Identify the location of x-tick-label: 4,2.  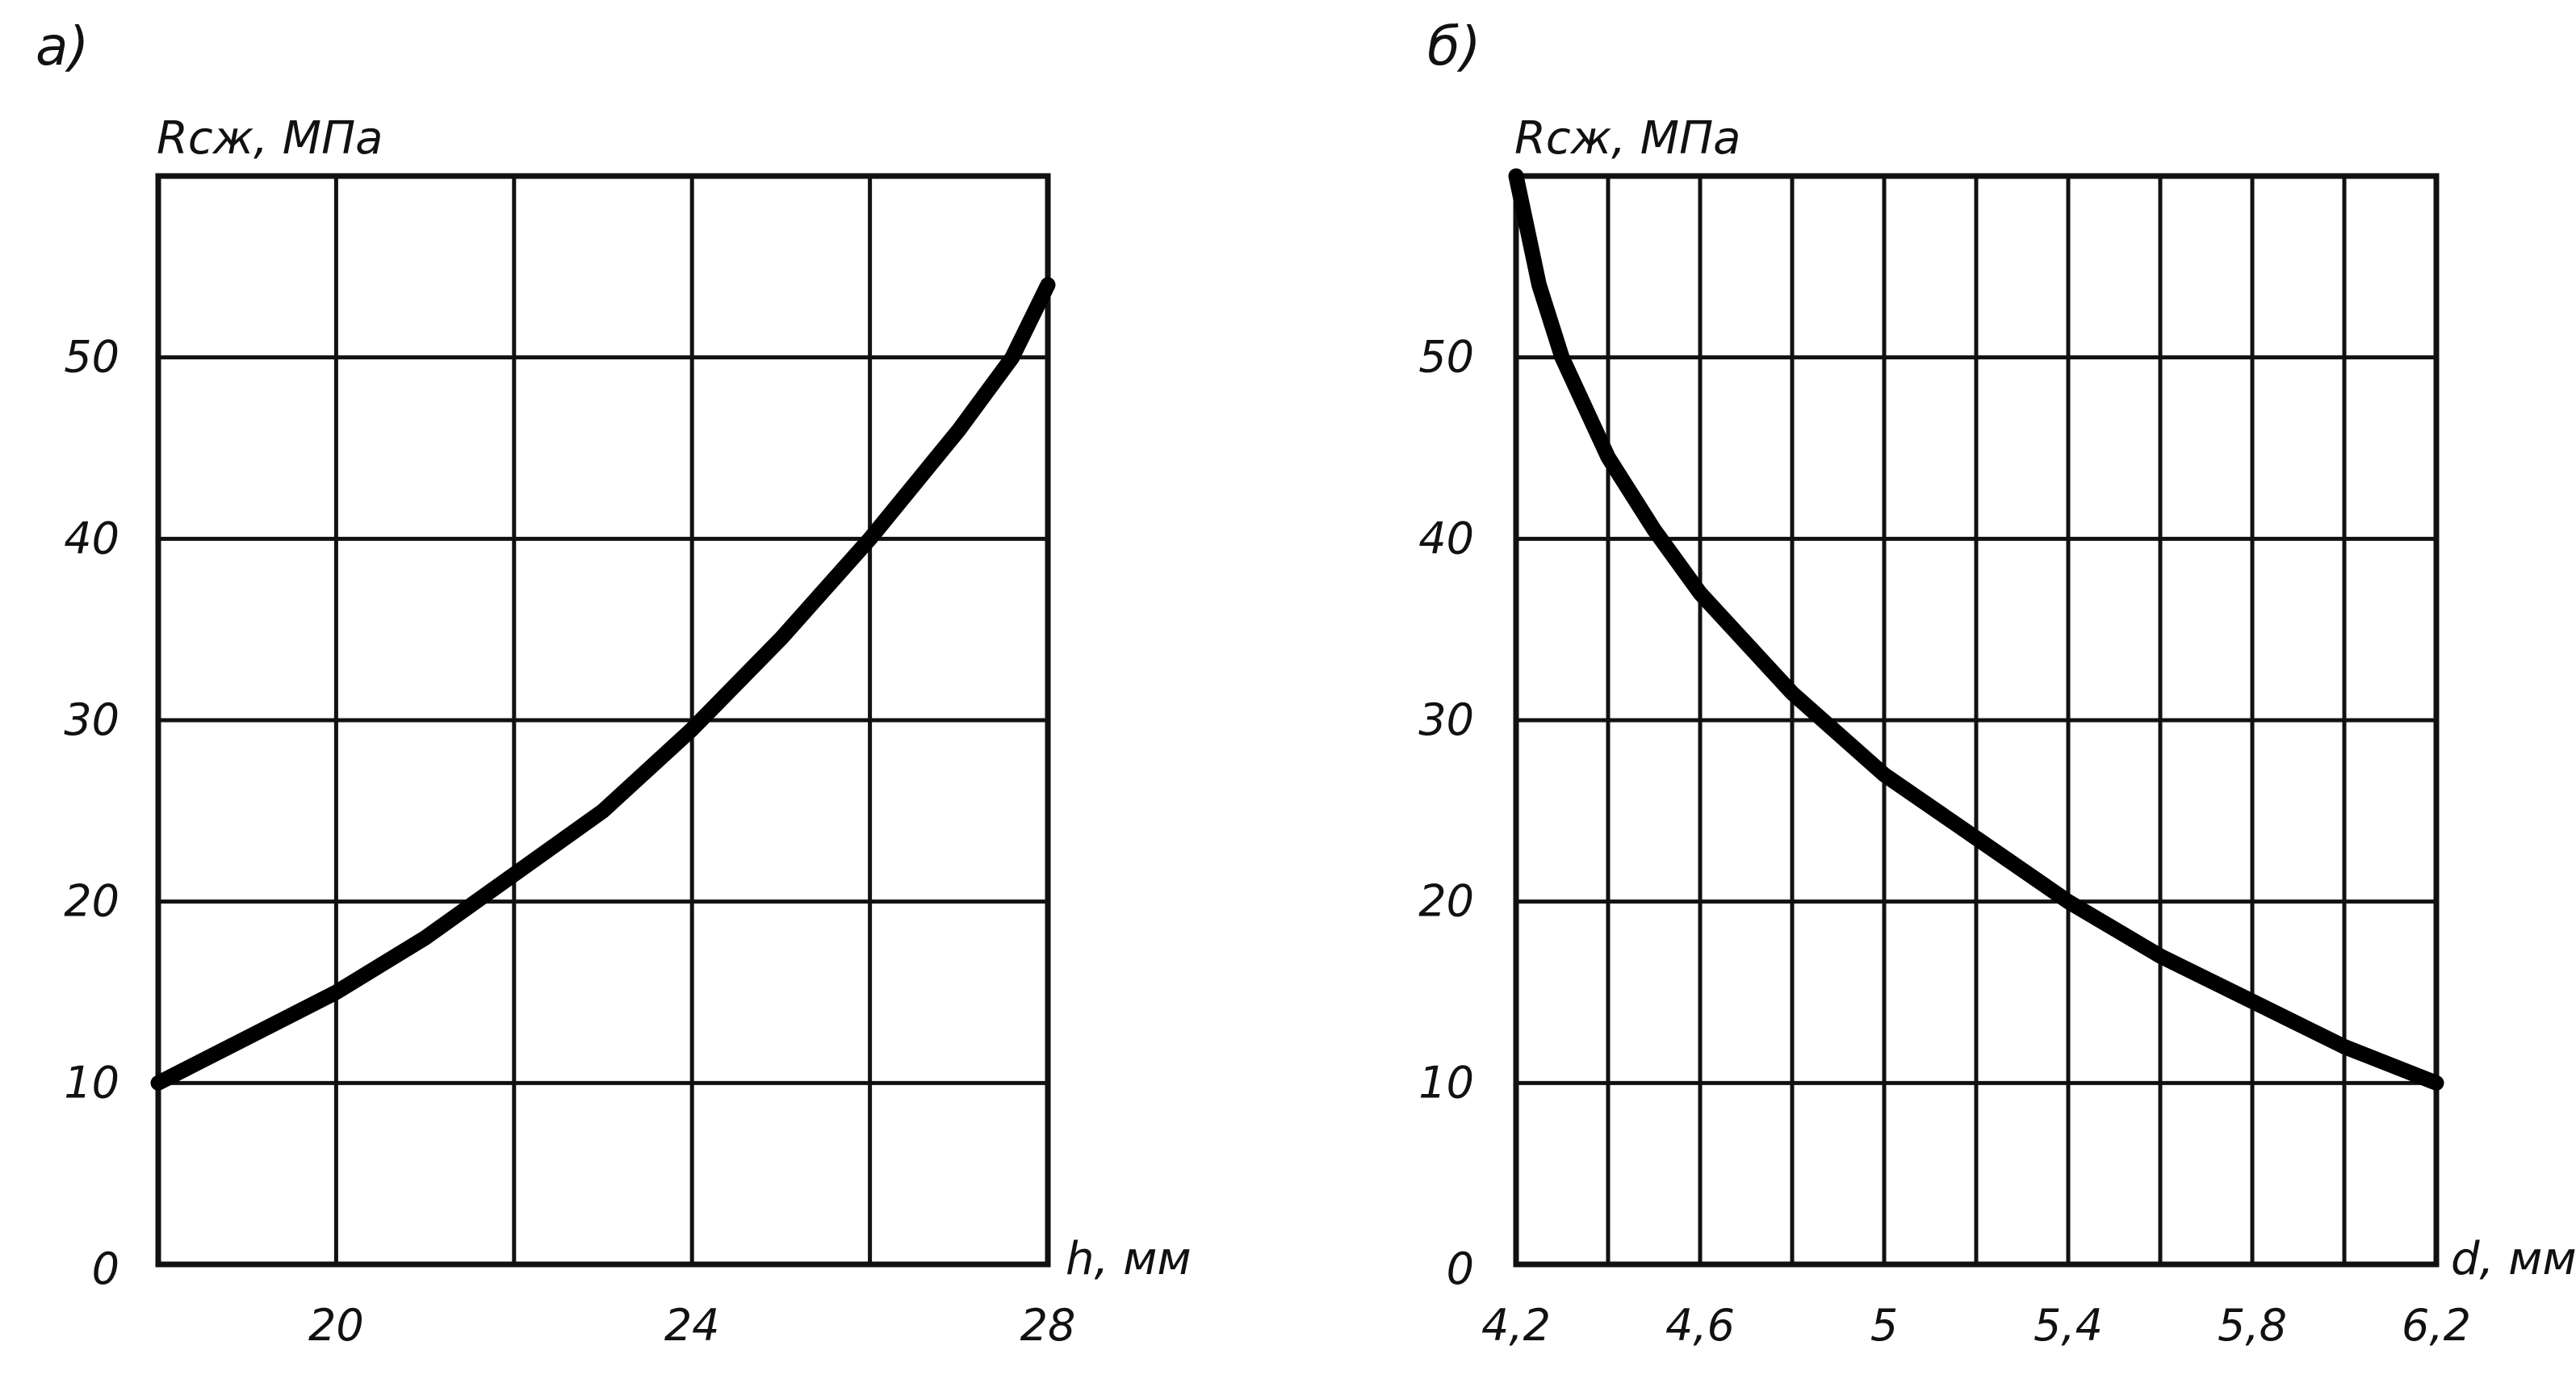
(1516, 1325).